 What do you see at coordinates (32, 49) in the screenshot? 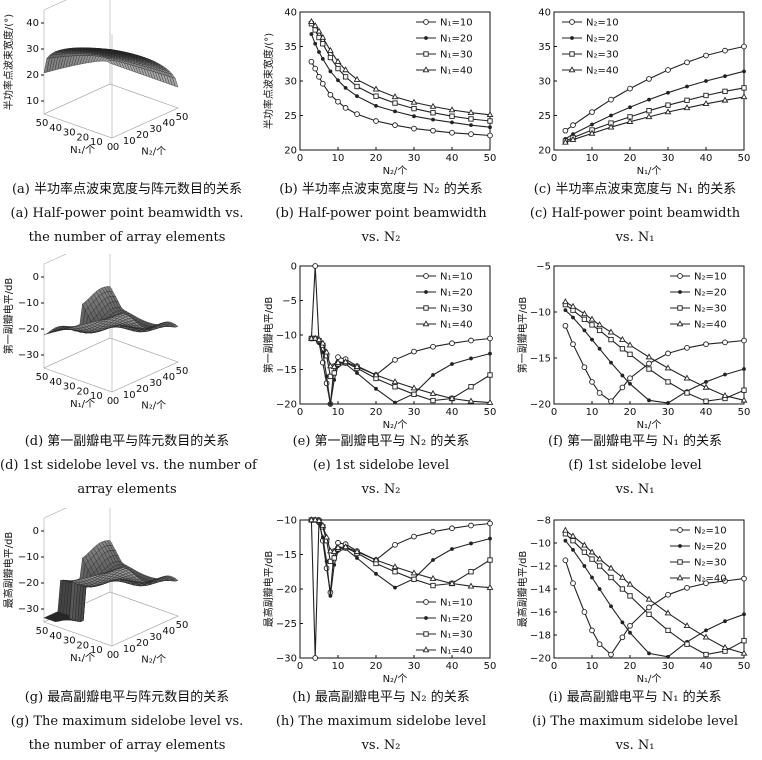
I see `z-tick-label: 30` at bounding box center [32, 49].